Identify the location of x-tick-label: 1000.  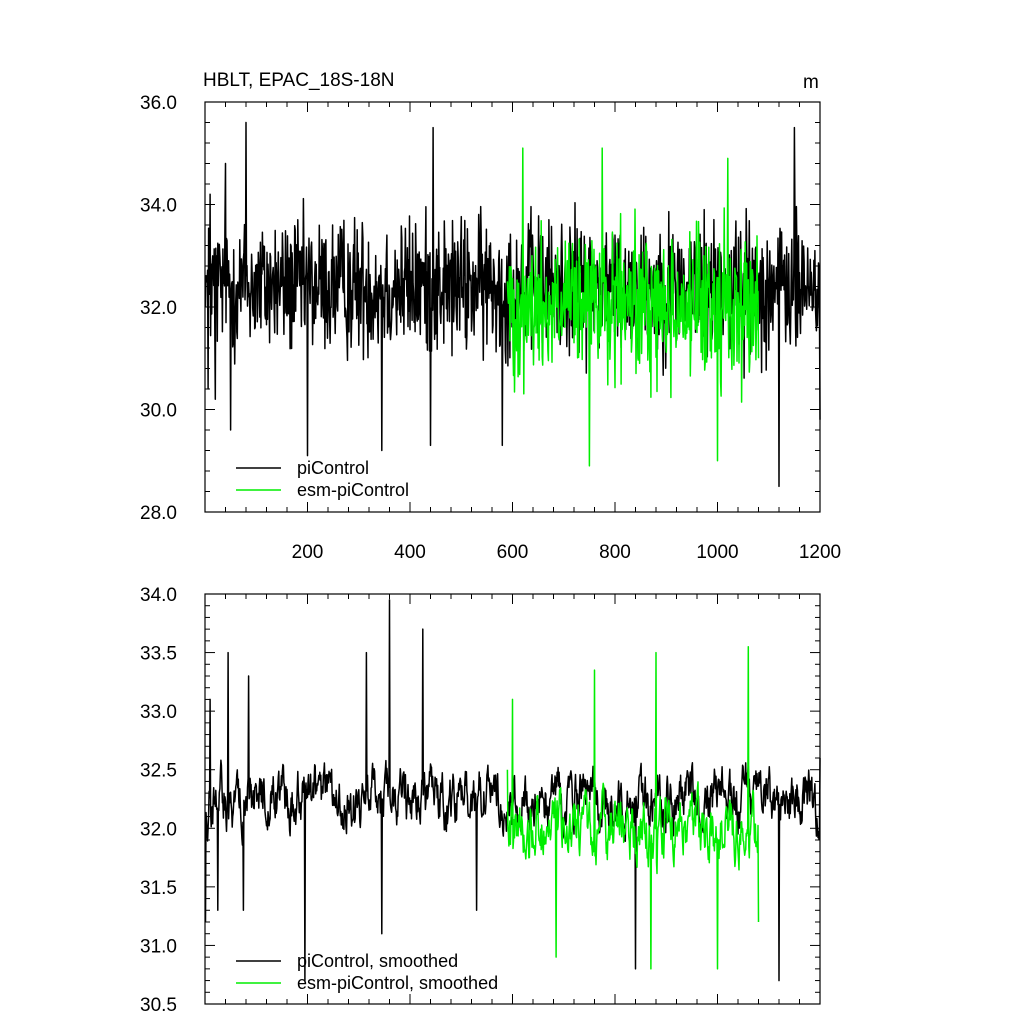
(717, 552).